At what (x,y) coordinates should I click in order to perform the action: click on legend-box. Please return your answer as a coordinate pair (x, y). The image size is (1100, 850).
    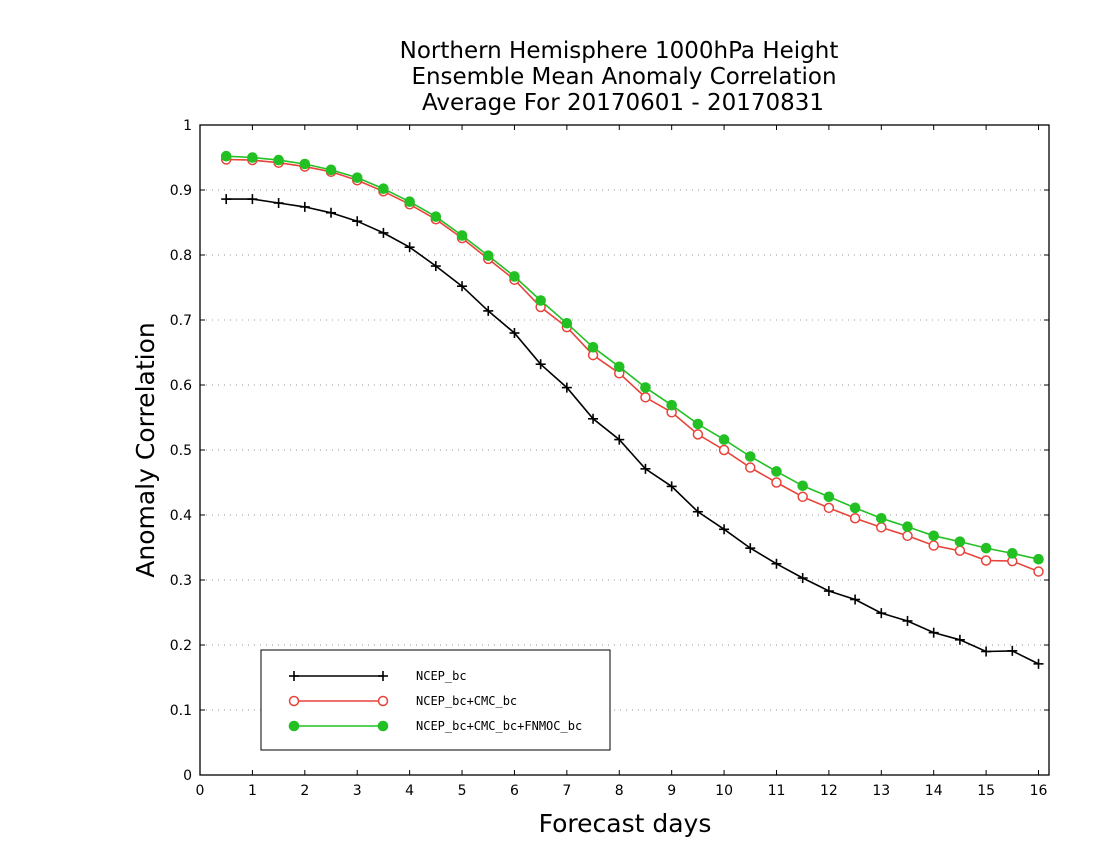
    Looking at the image, I should click on (435, 700).